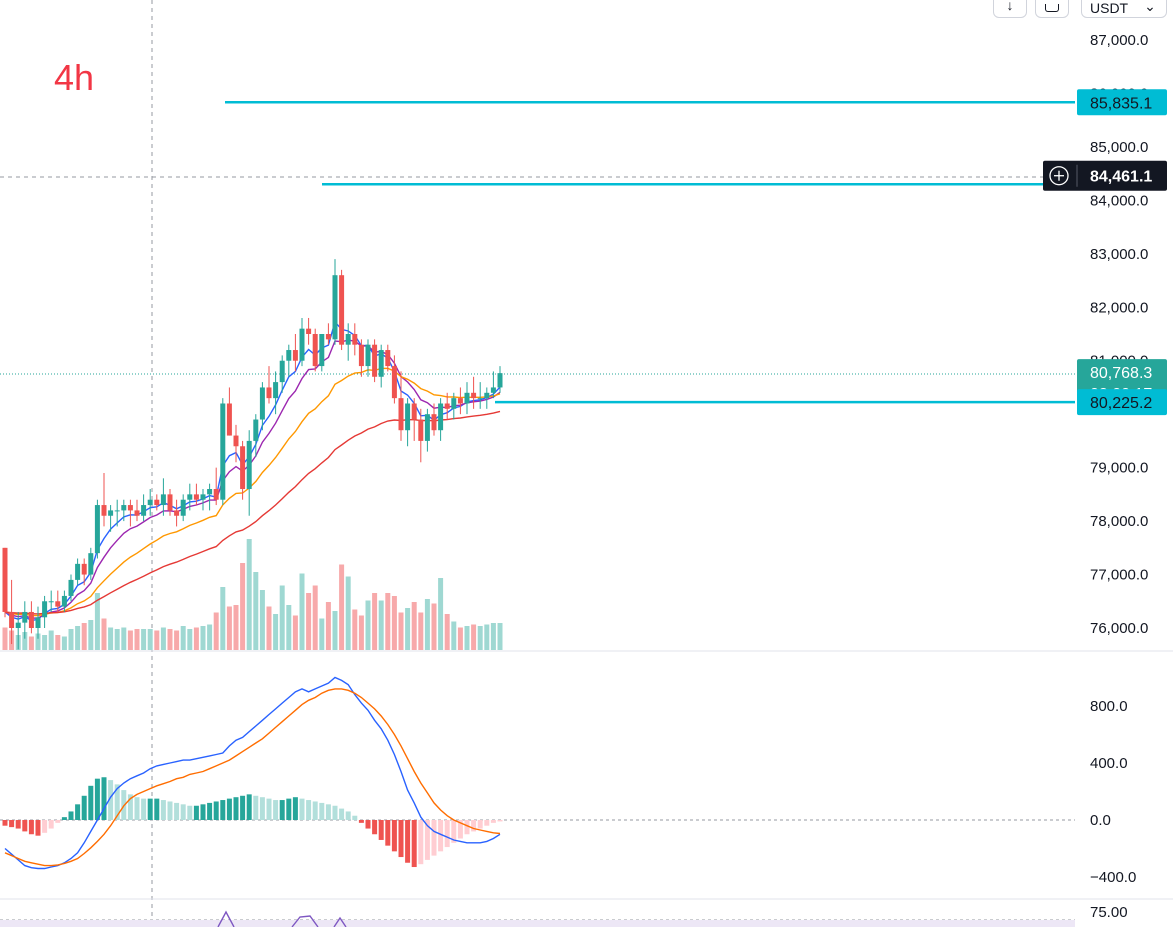  I want to click on price-tag-box, so click(1122, 402).